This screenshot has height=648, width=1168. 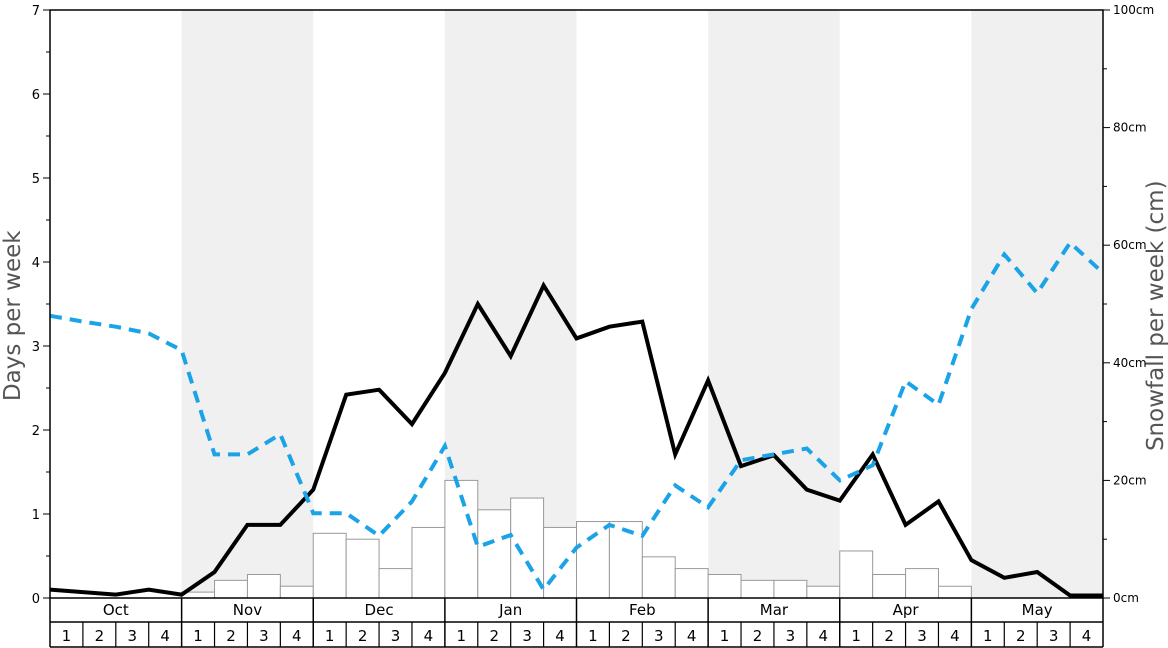 I want to click on month-label: Oct, so click(x=116, y=610).